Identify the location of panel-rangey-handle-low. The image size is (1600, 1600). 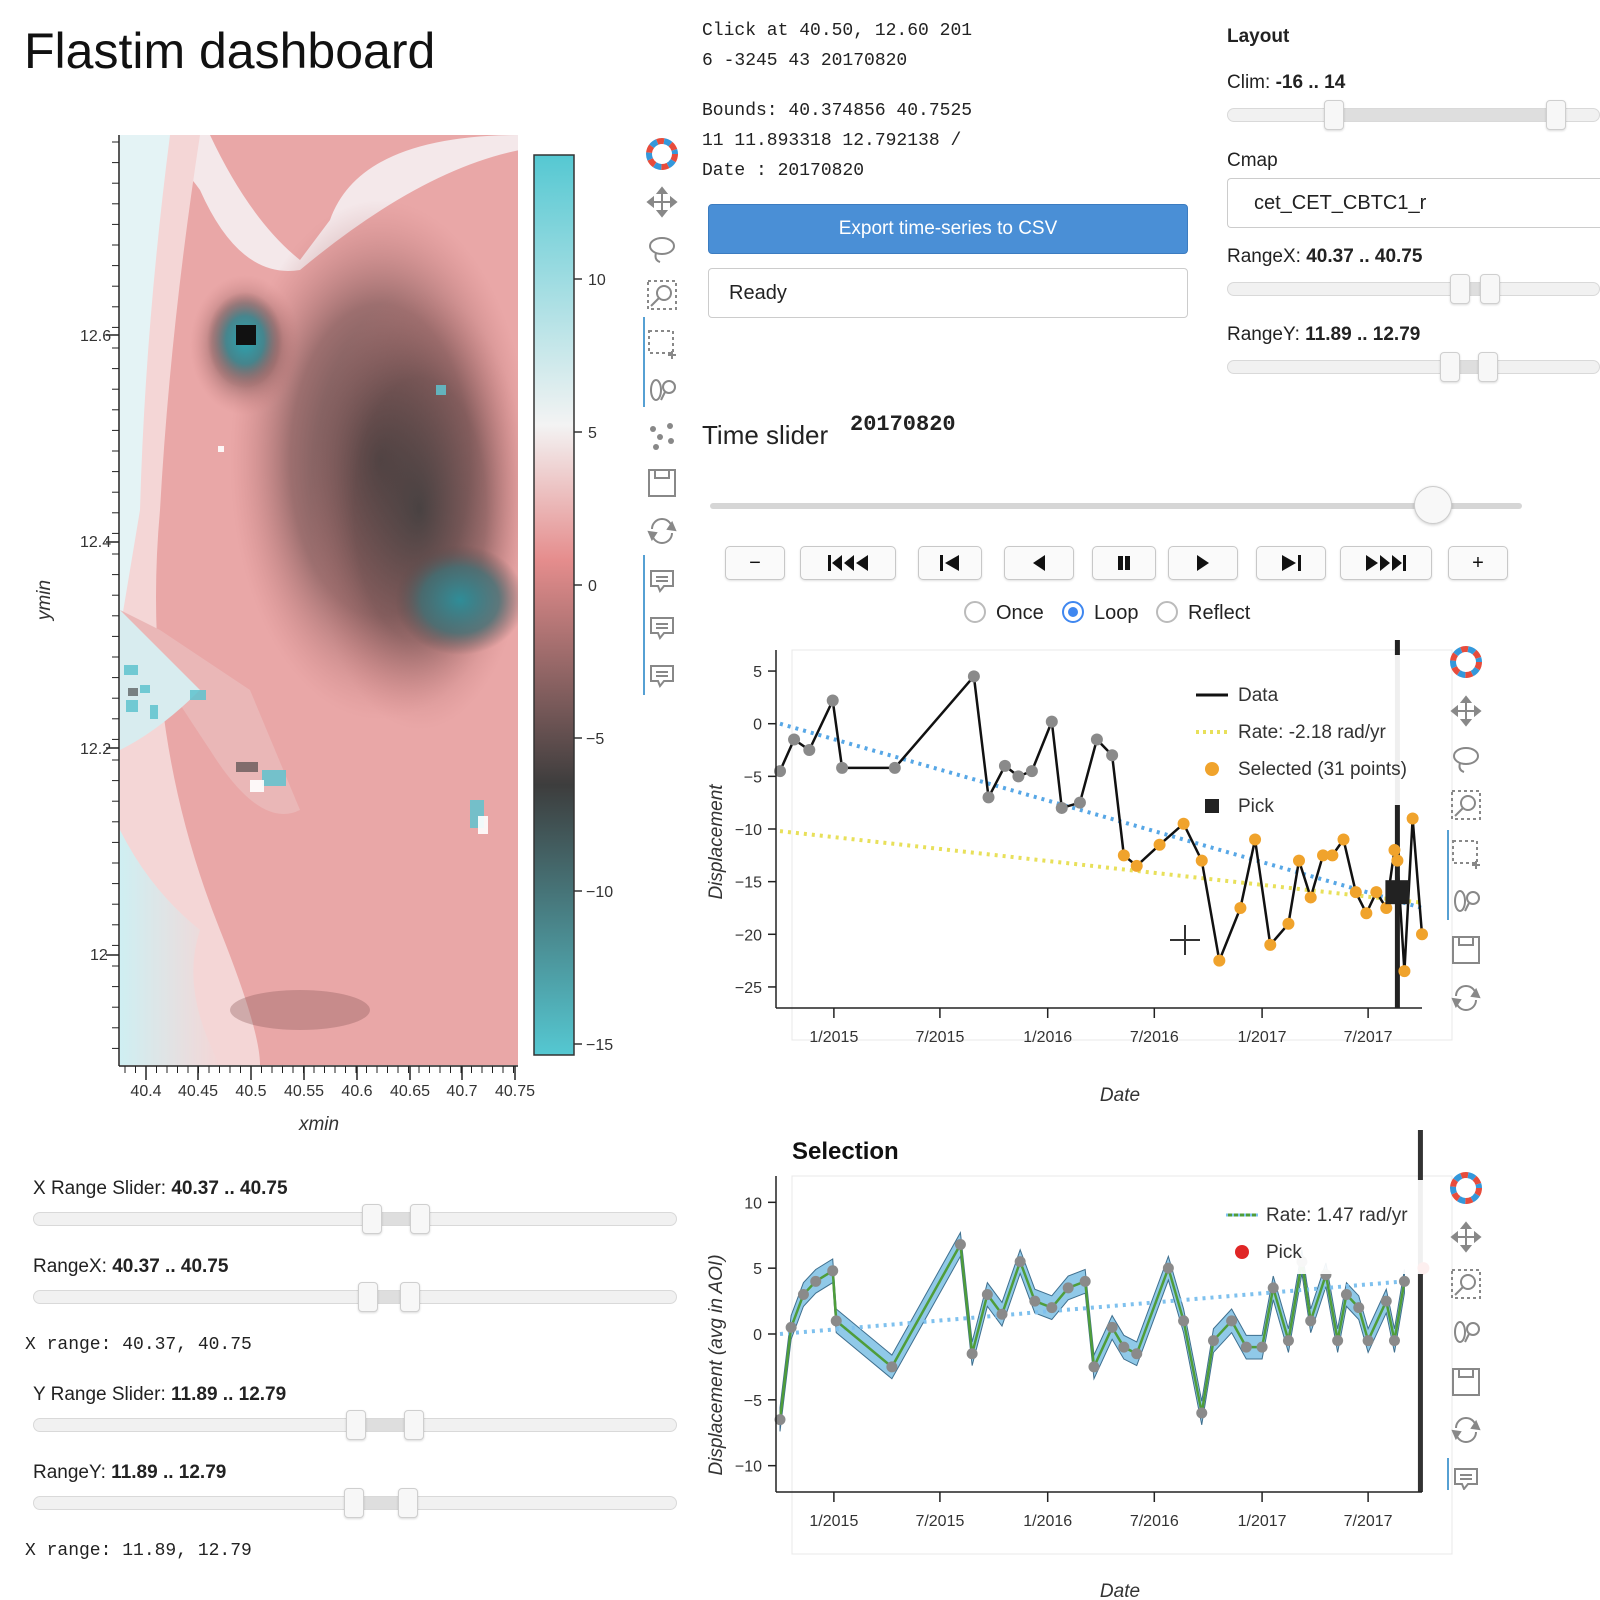
(1450, 367).